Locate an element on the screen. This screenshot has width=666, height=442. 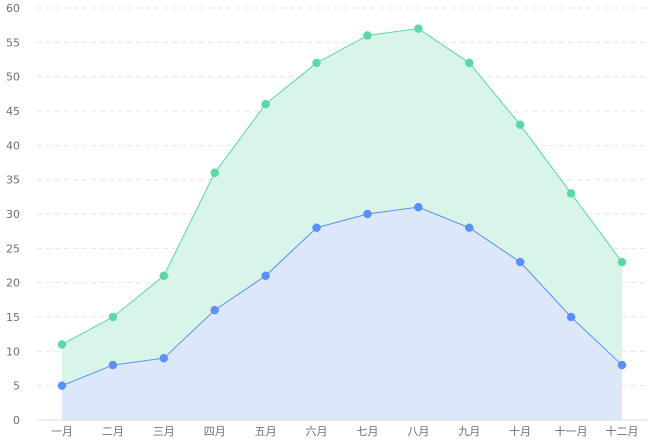
x-tick-label: 九月 is located at coordinates (469, 431).